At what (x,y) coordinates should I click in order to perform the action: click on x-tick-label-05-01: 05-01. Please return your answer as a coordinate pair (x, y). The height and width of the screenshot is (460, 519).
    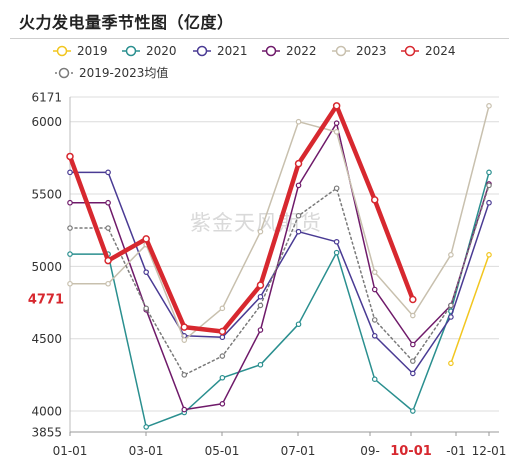
    Looking at the image, I should click on (222, 451).